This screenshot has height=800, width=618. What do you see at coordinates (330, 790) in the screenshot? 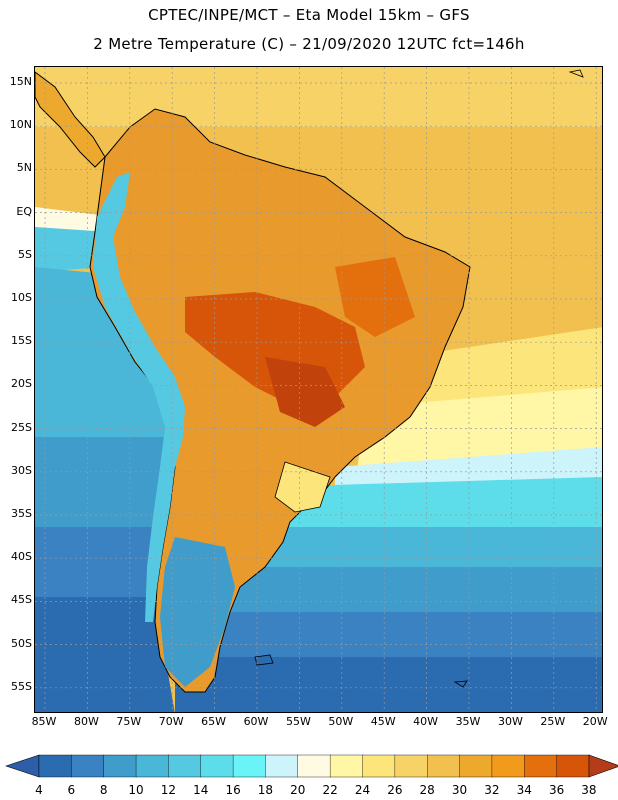
I see `colorbar-tick-label: 22` at bounding box center [330, 790].